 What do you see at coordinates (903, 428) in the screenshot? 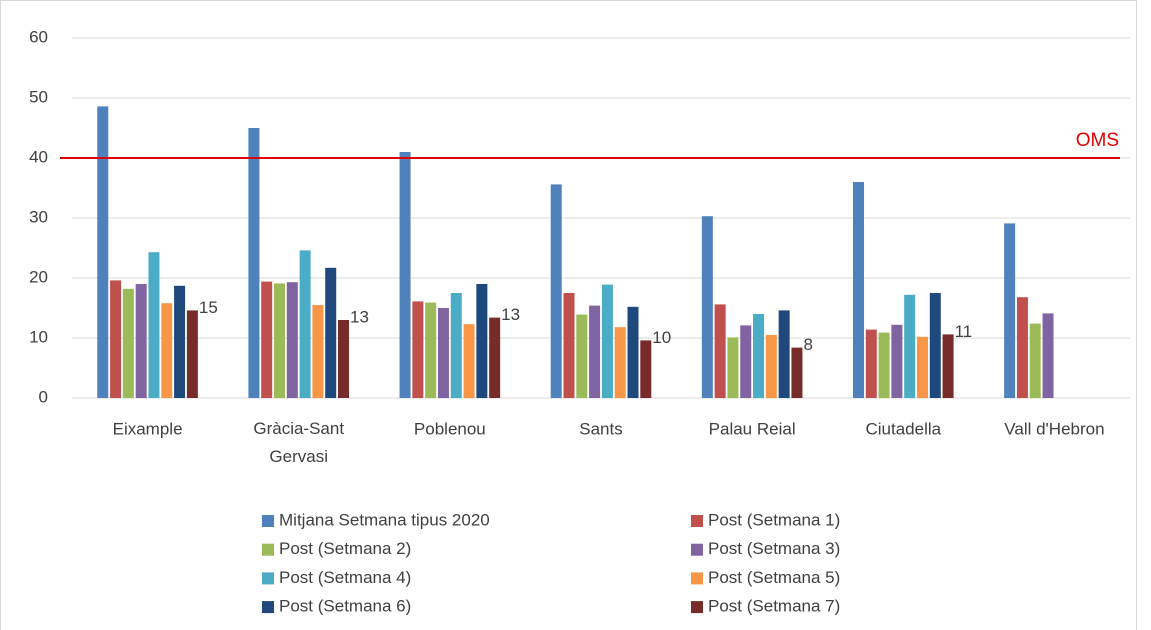
I see `x-tick-label: Ciutadella` at bounding box center [903, 428].